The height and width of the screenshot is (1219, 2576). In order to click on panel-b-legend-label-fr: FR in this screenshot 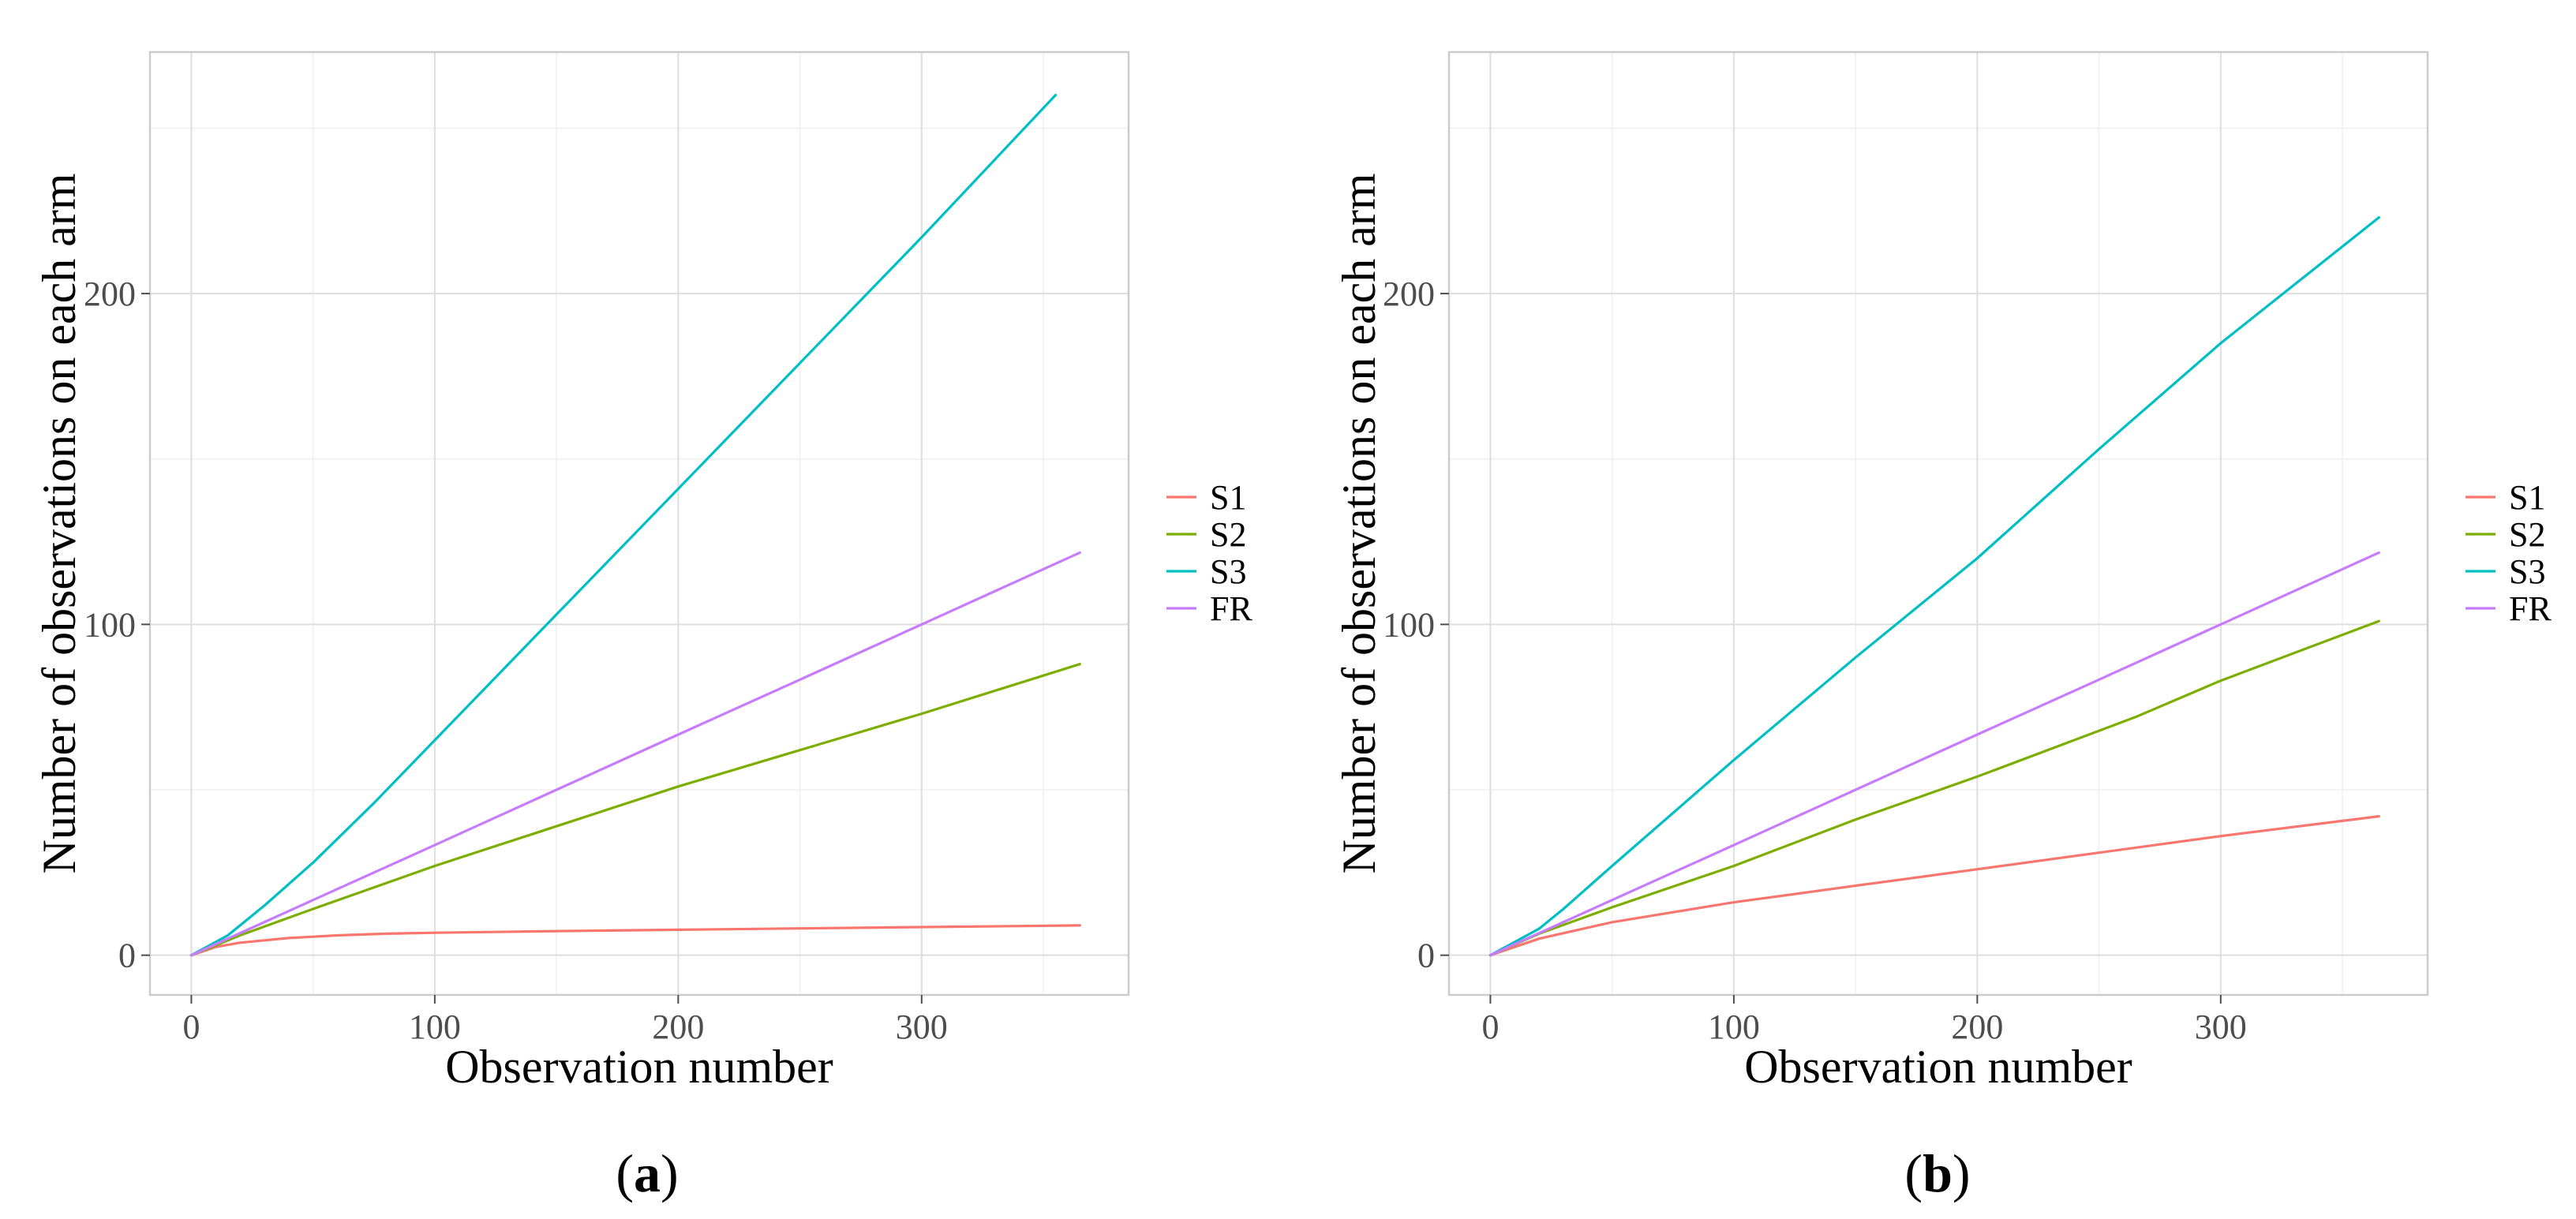, I will do `click(2530, 608)`.